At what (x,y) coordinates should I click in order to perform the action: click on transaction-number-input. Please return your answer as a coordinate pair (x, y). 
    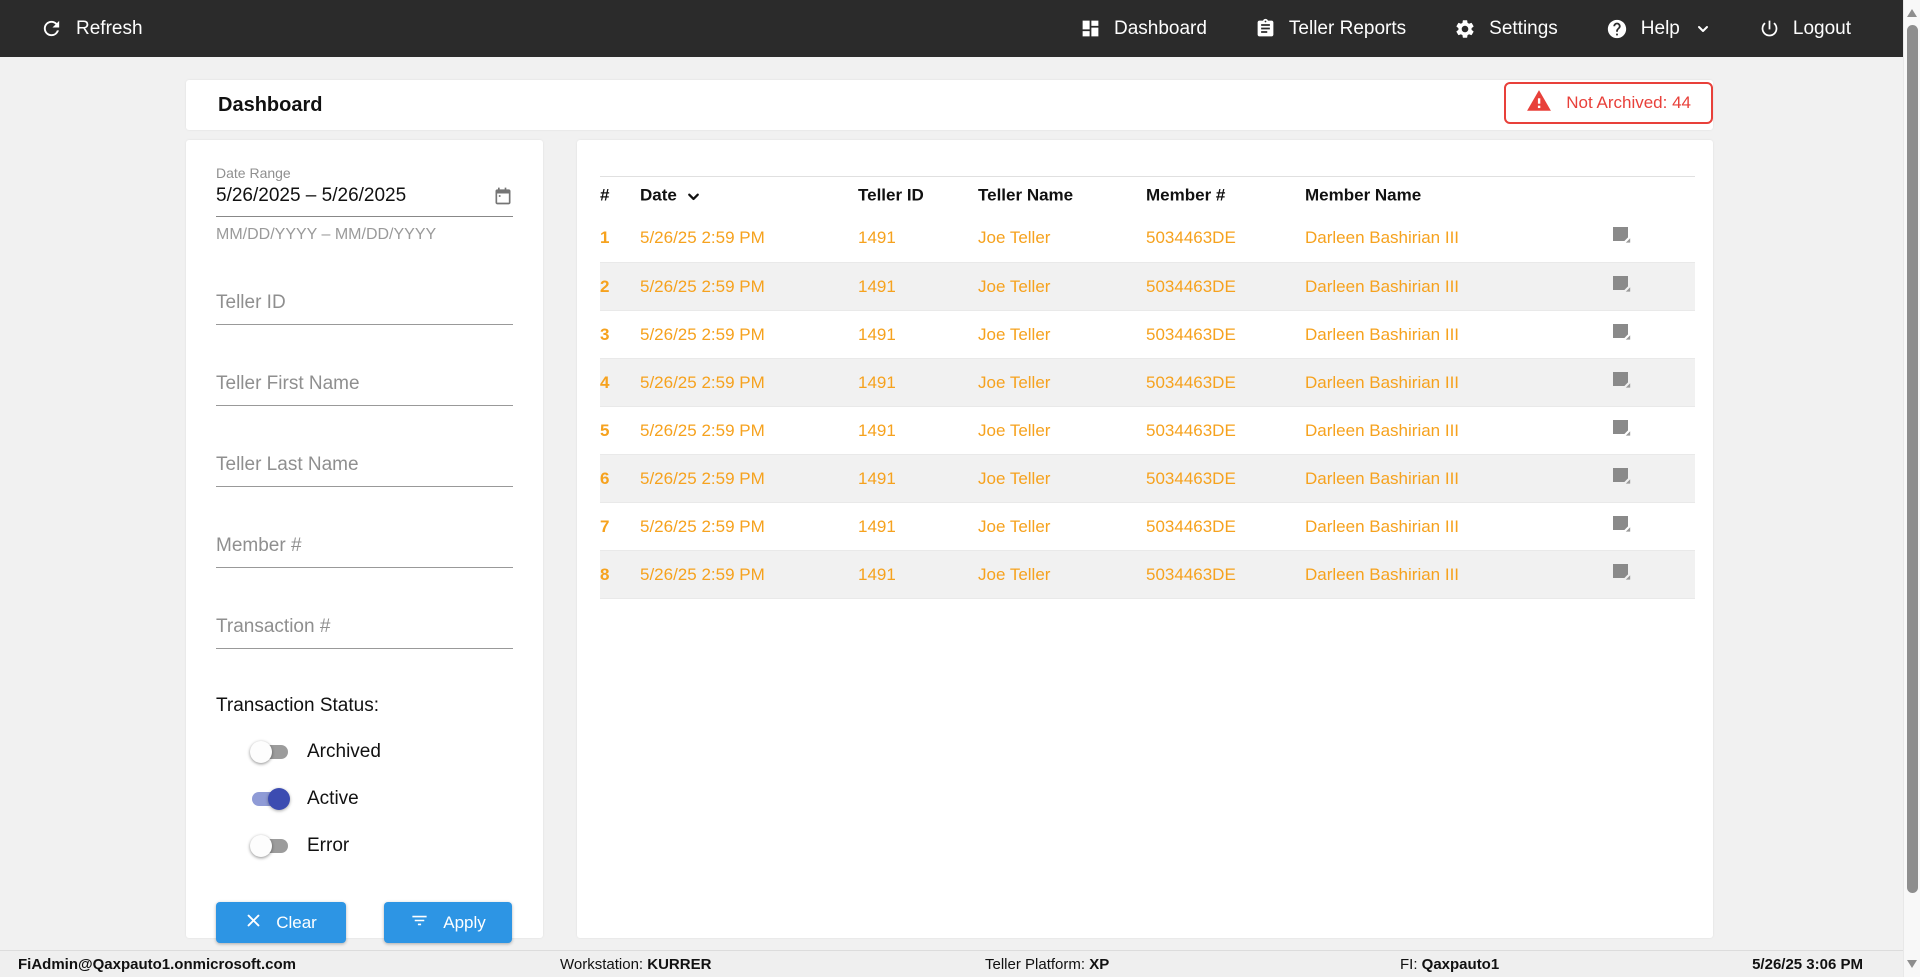
    Looking at the image, I should click on (364, 632).